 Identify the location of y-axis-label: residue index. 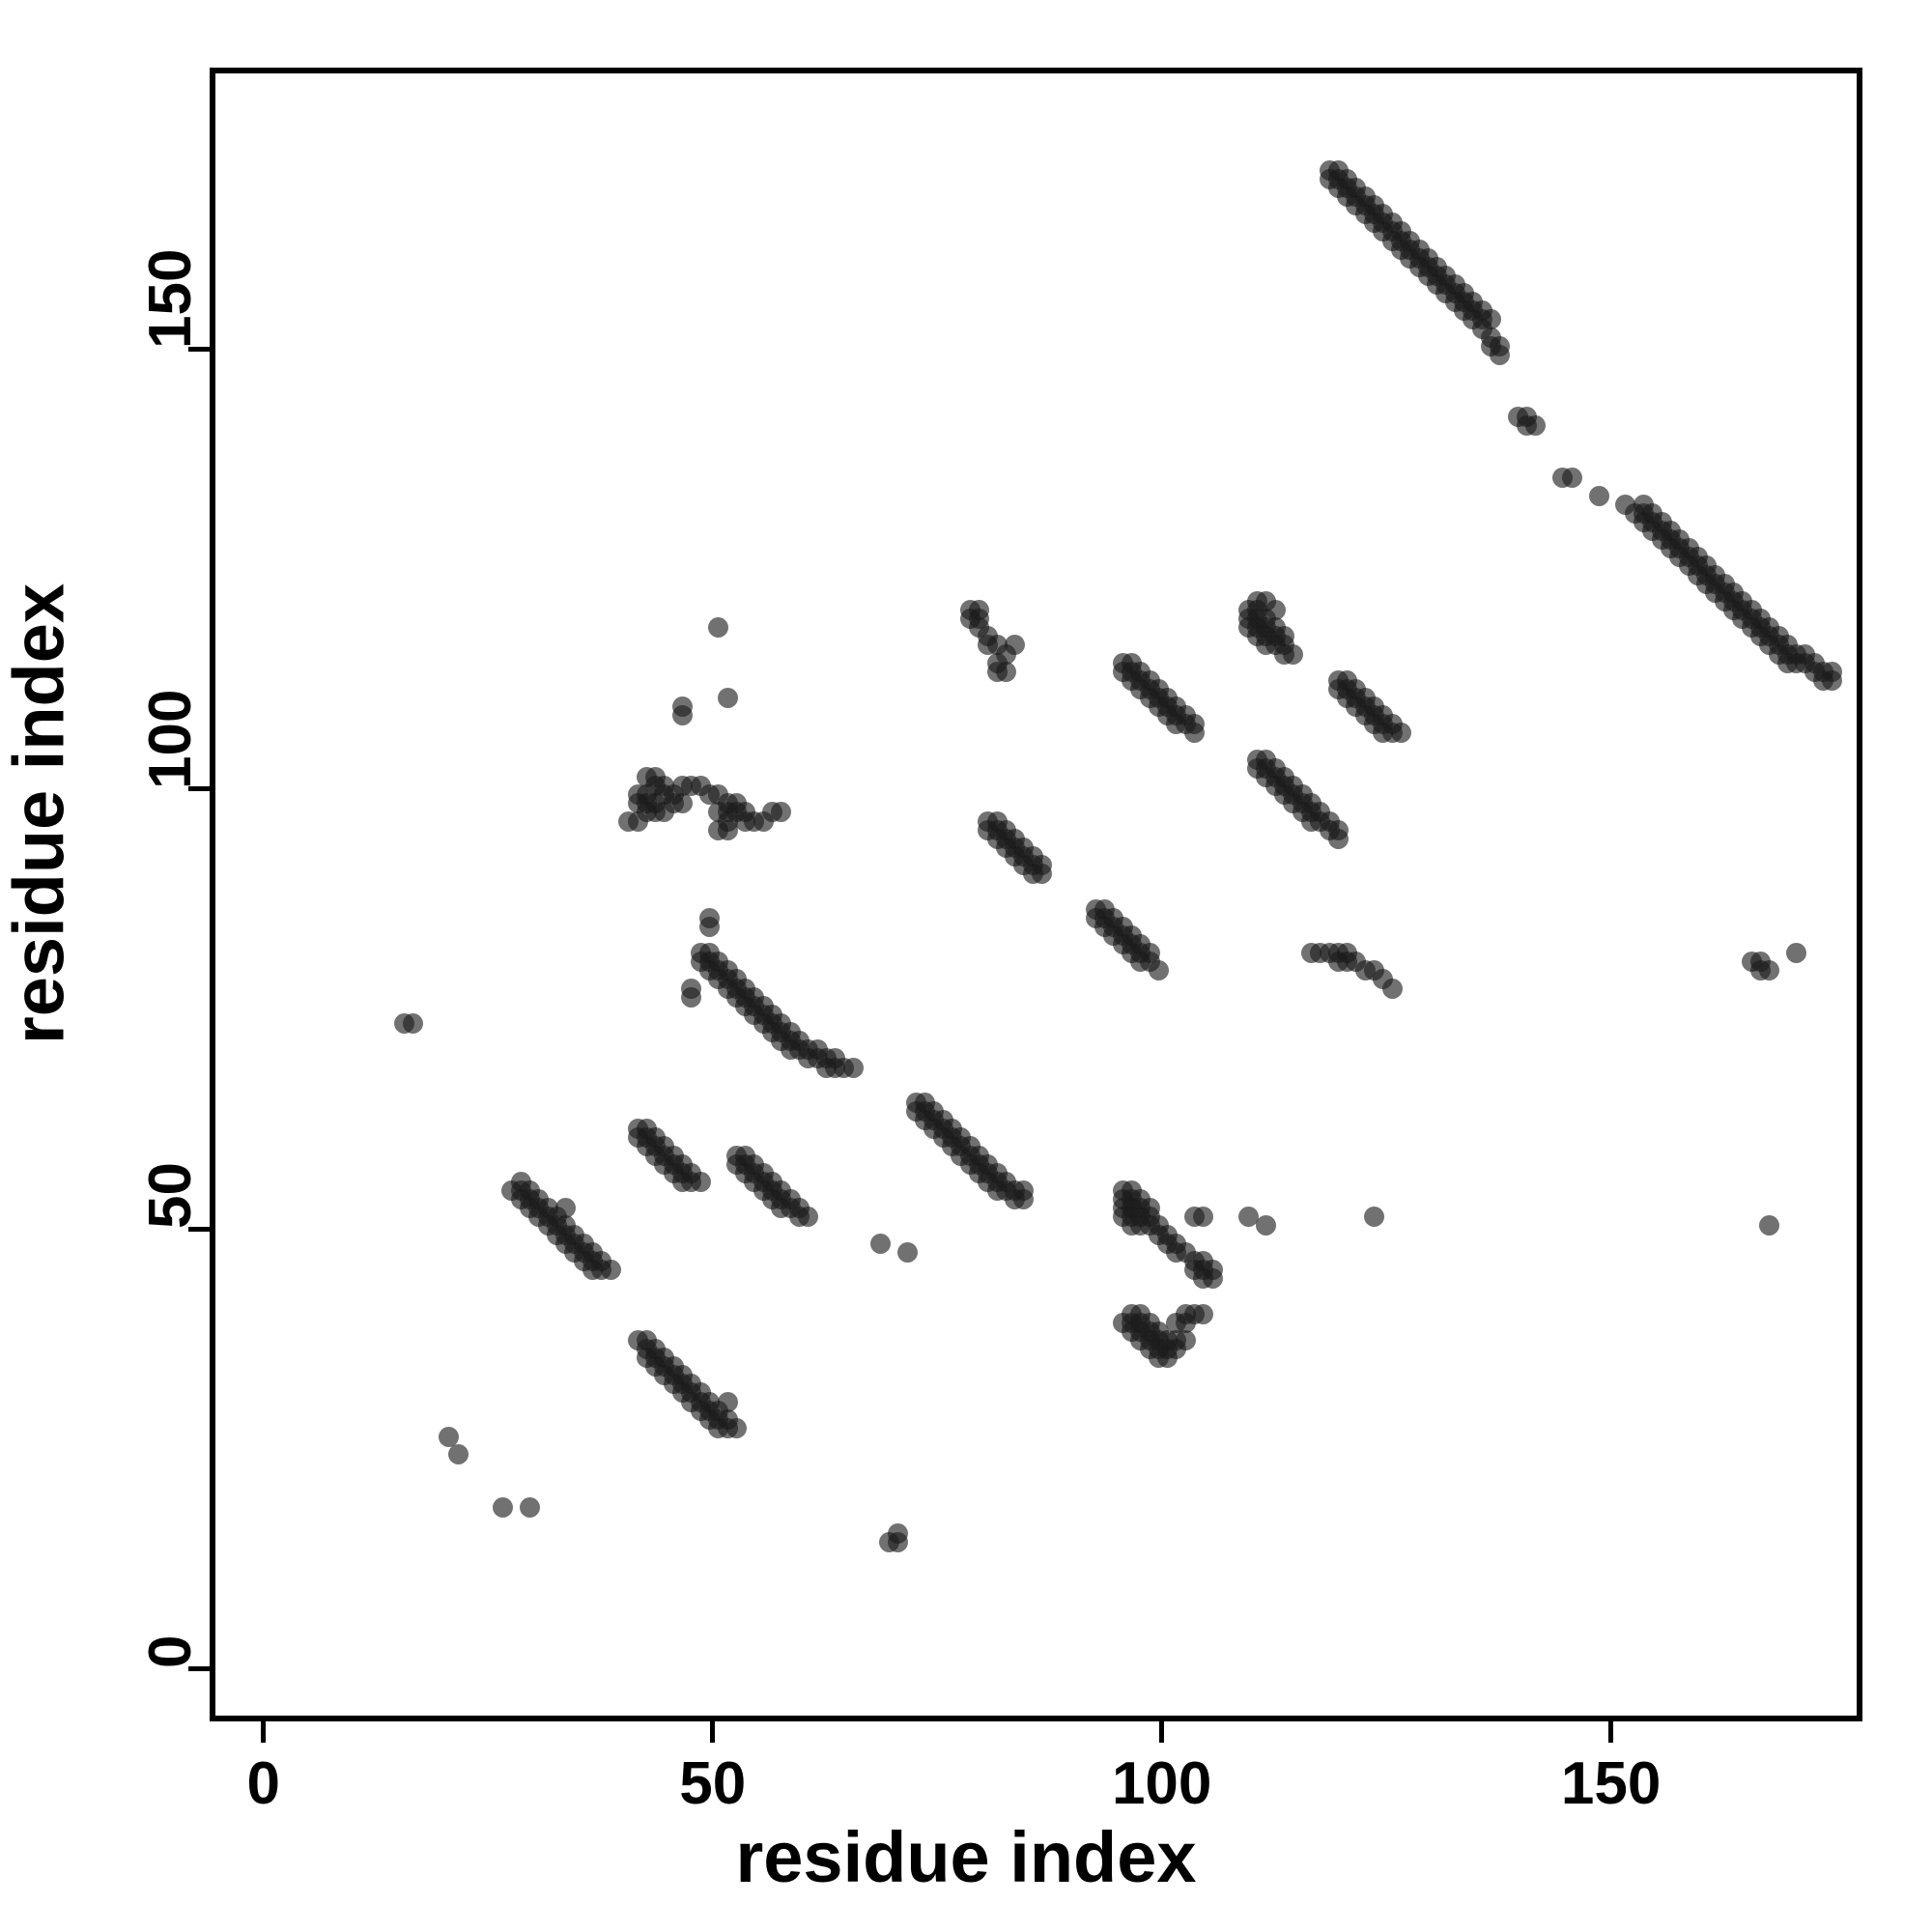
(39, 813).